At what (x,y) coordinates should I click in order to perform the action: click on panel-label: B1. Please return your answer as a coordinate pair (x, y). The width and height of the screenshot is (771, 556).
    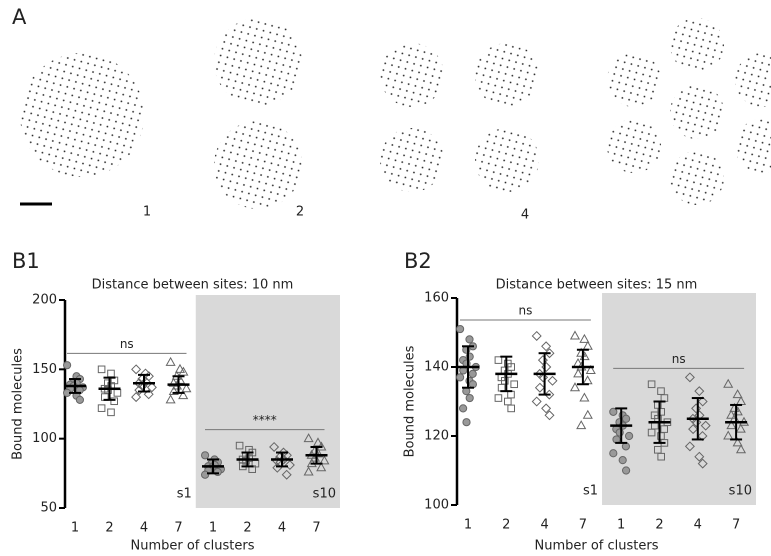
    Looking at the image, I should click on (26, 261).